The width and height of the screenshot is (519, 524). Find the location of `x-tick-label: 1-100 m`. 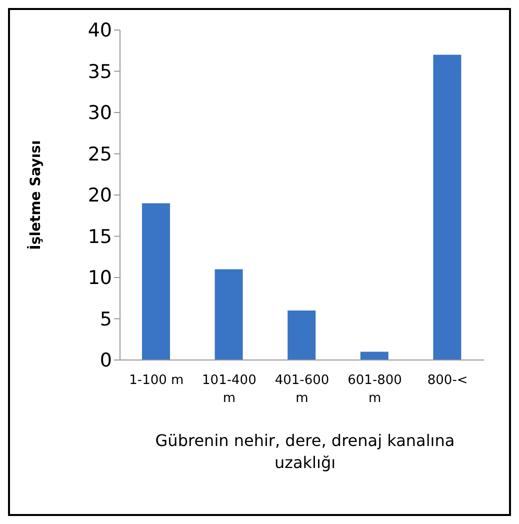

x-tick-label: 1-100 m is located at coordinates (156, 380).